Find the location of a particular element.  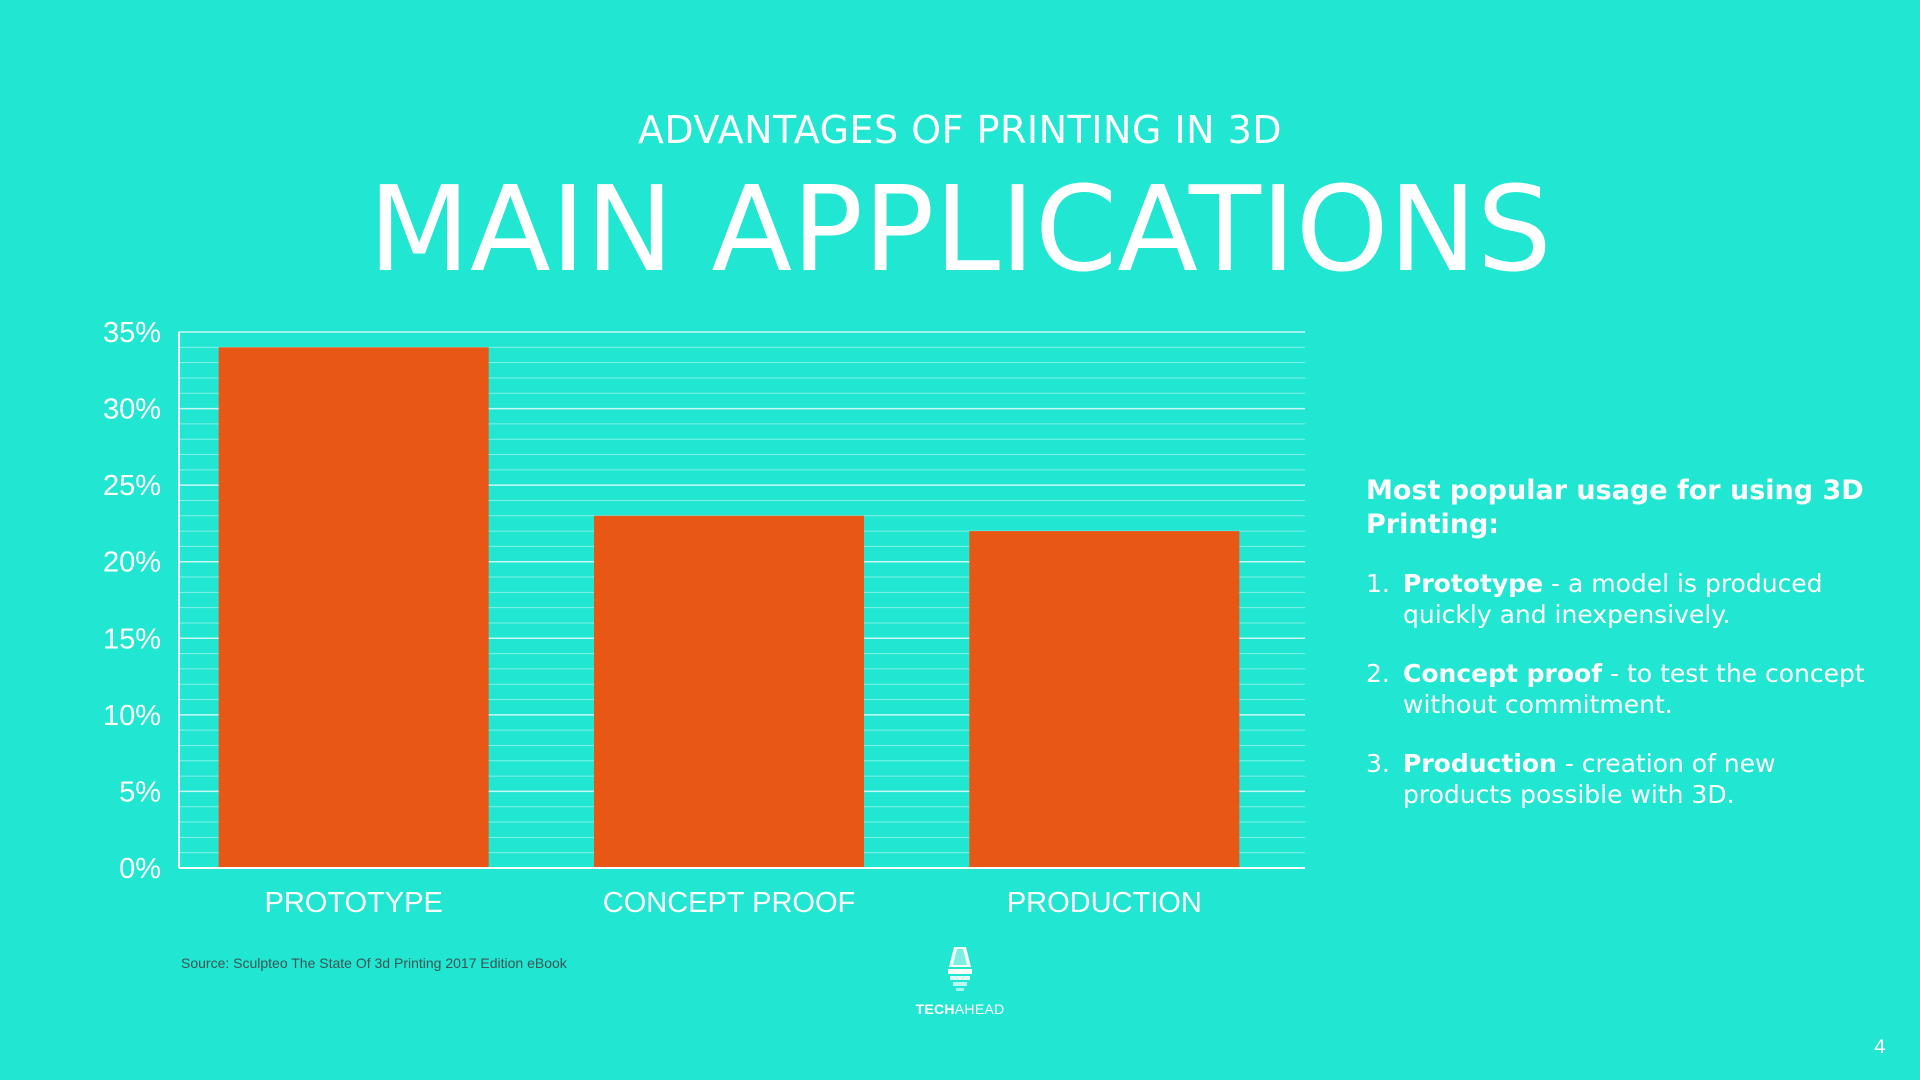

x-axis-ticks: PROTOTYPE CONCEPT PROOF PRODUCTION is located at coordinates (732, 903).